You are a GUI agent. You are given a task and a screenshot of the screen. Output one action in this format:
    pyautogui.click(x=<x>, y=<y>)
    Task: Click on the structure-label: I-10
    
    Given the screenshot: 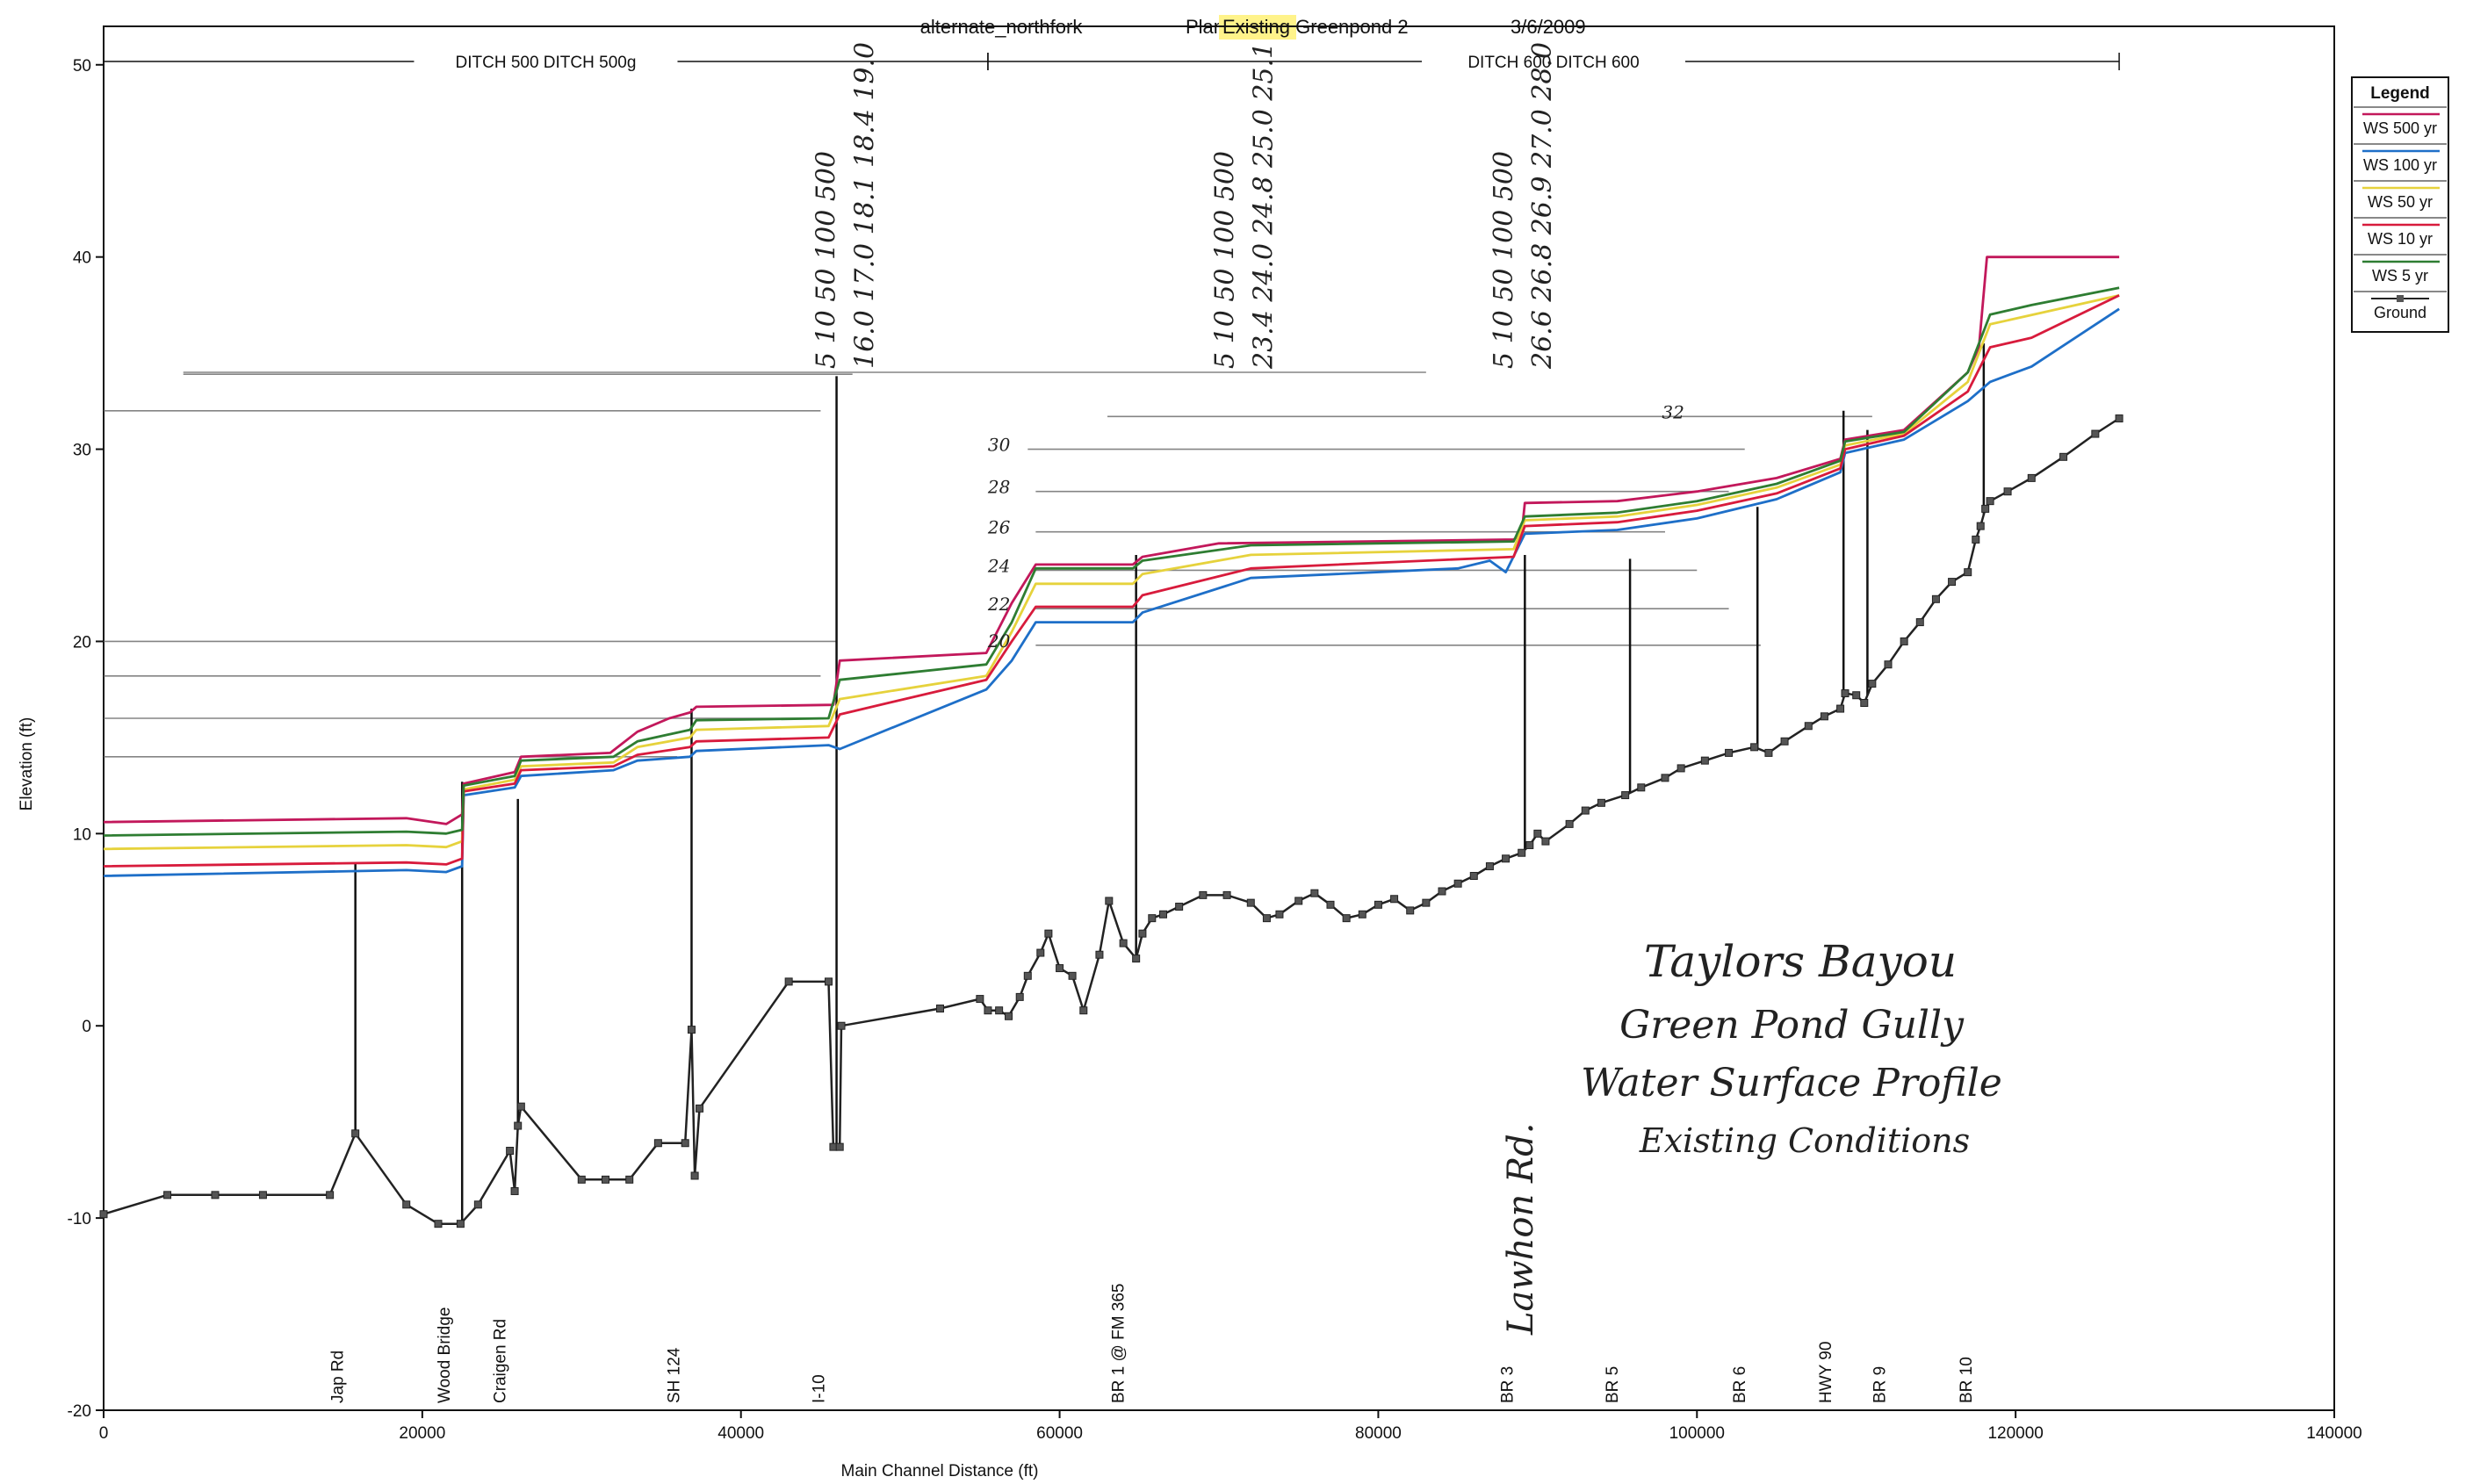 What is the action you would take?
    pyautogui.click(x=820, y=1388)
    